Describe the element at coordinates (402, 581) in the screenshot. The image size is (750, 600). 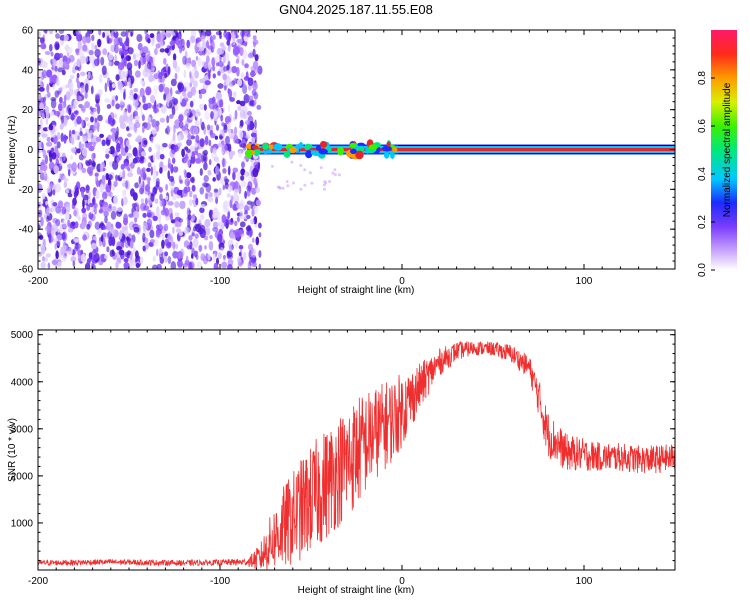
I see `x-tick-label: 0` at that location.